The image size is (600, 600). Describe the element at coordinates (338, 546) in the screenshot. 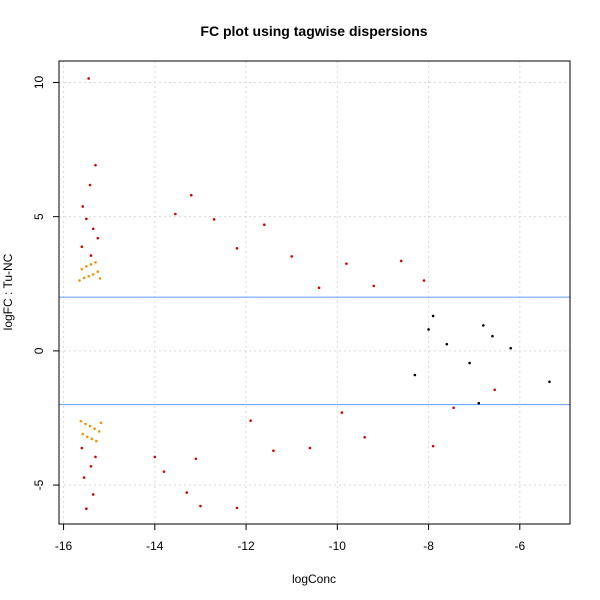

I see `x-tick-label: -10` at that location.